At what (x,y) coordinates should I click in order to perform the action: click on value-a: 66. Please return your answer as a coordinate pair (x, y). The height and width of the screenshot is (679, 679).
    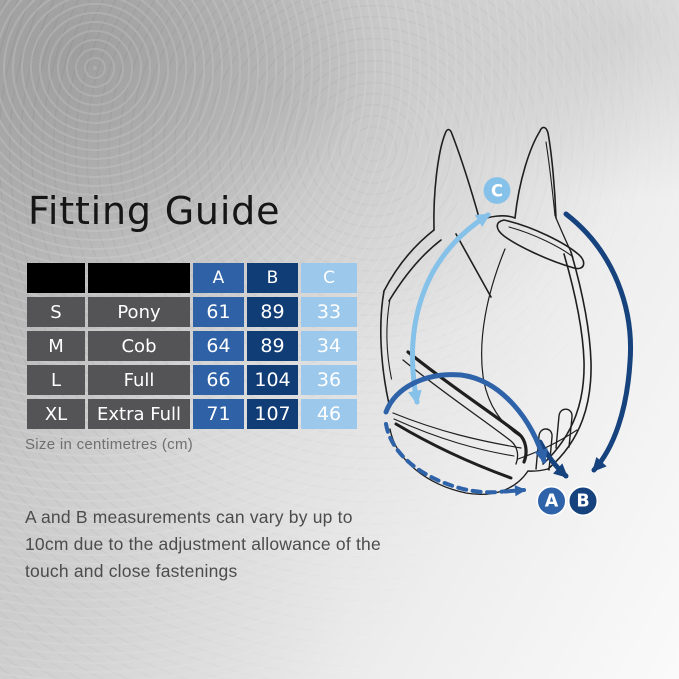
    Looking at the image, I should click on (218, 380).